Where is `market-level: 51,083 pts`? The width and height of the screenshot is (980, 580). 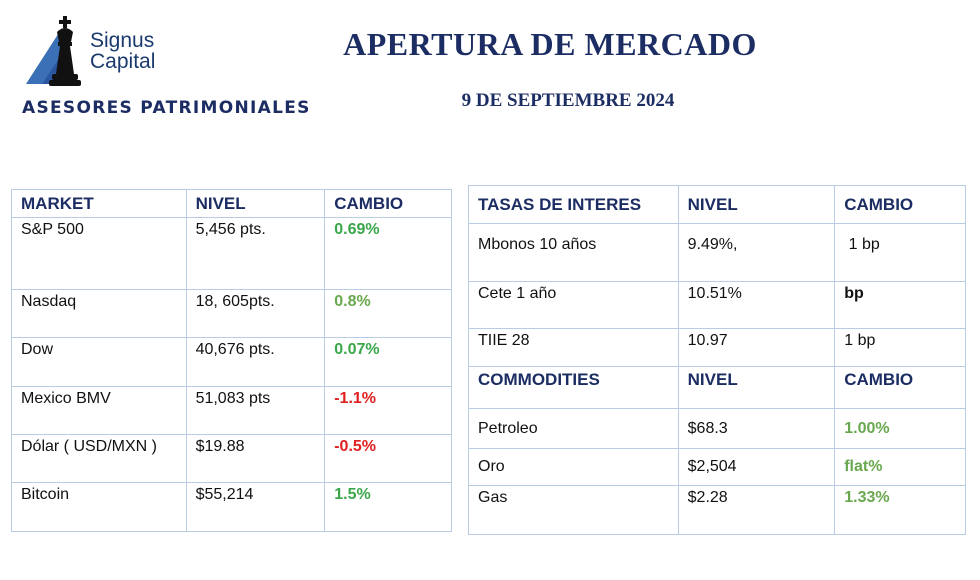
market-level: 51,083 pts is located at coordinates (255, 410).